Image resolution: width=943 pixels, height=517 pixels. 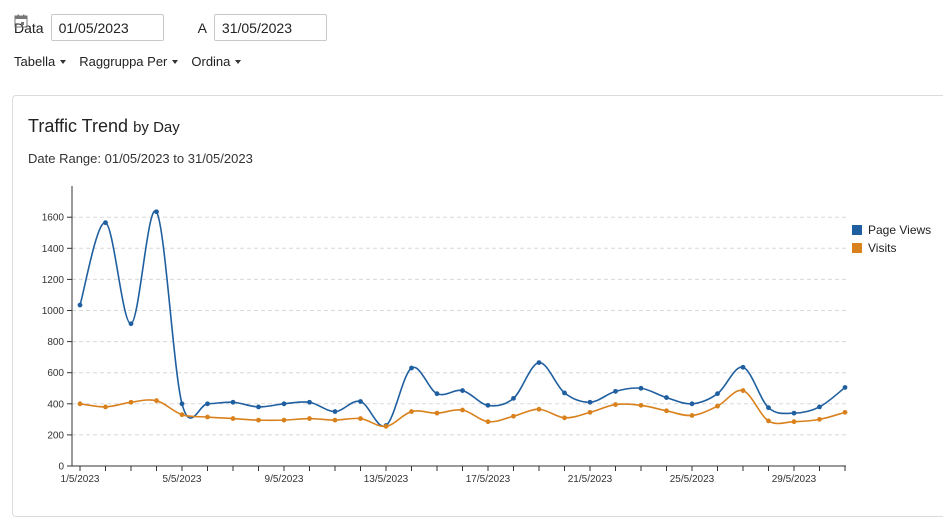 What do you see at coordinates (53, 280) in the screenshot?
I see `y-tick-label: 1200` at bounding box center [53, 280].